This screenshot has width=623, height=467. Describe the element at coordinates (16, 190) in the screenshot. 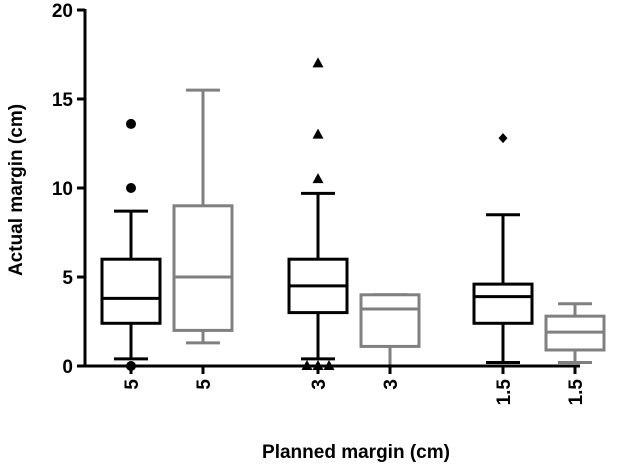

I see `y-axis-title: Actual margin (cm)` at that location.